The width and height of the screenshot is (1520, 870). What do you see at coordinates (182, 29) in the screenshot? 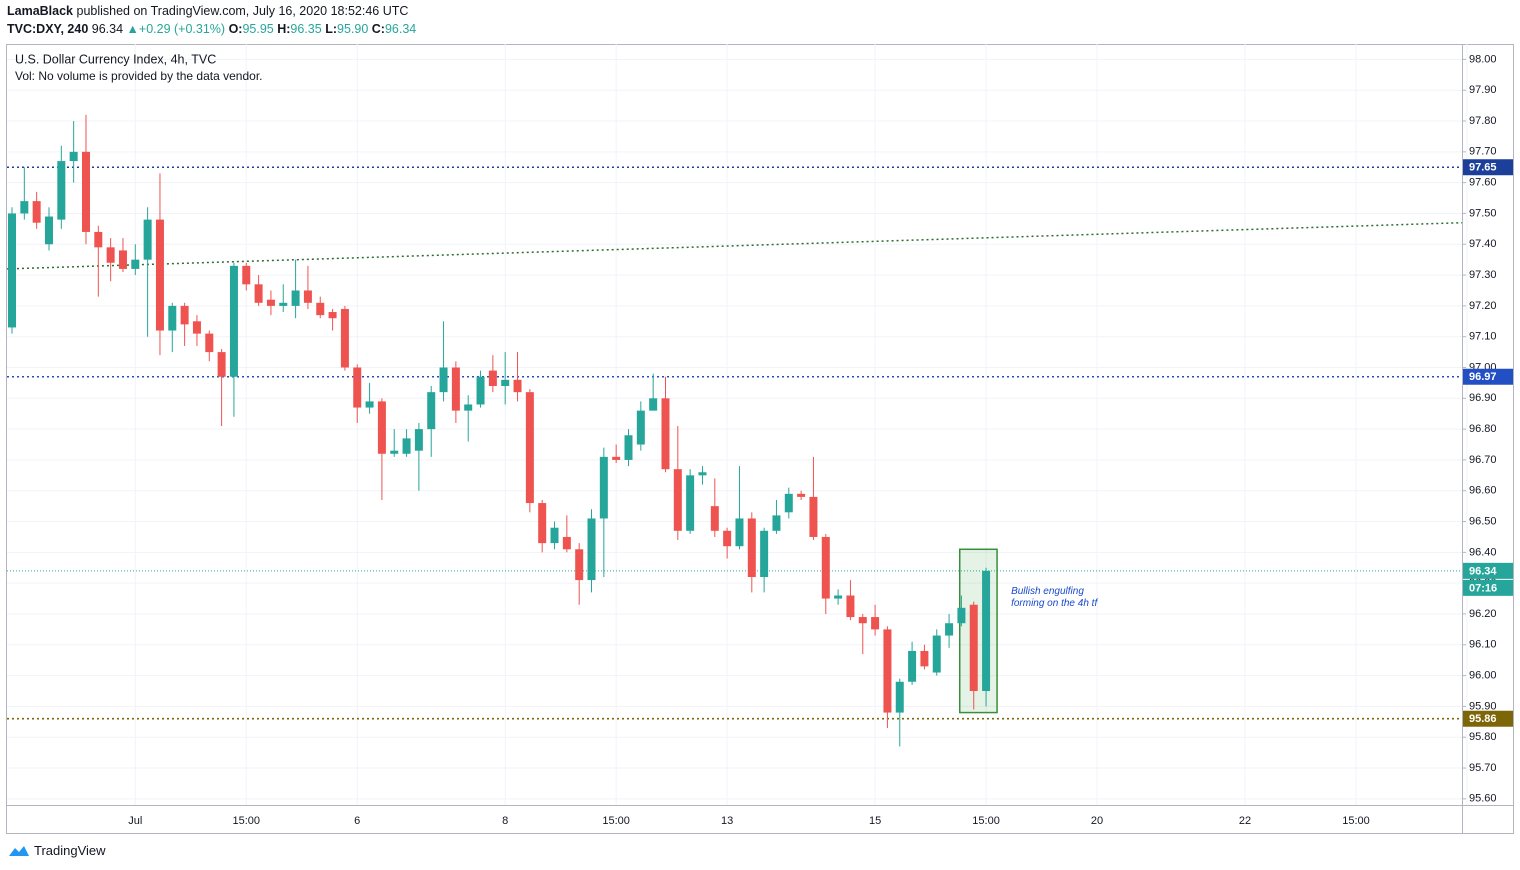
I see `change: +0.29 (+0.31%)` at bounding box center [182, 29].